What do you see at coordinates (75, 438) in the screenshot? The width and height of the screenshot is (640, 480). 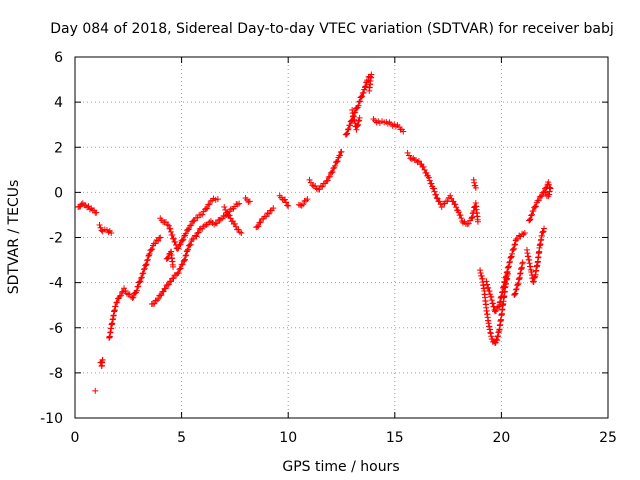 I see `x-tick-label: 0` at bounding box center [75, 438].